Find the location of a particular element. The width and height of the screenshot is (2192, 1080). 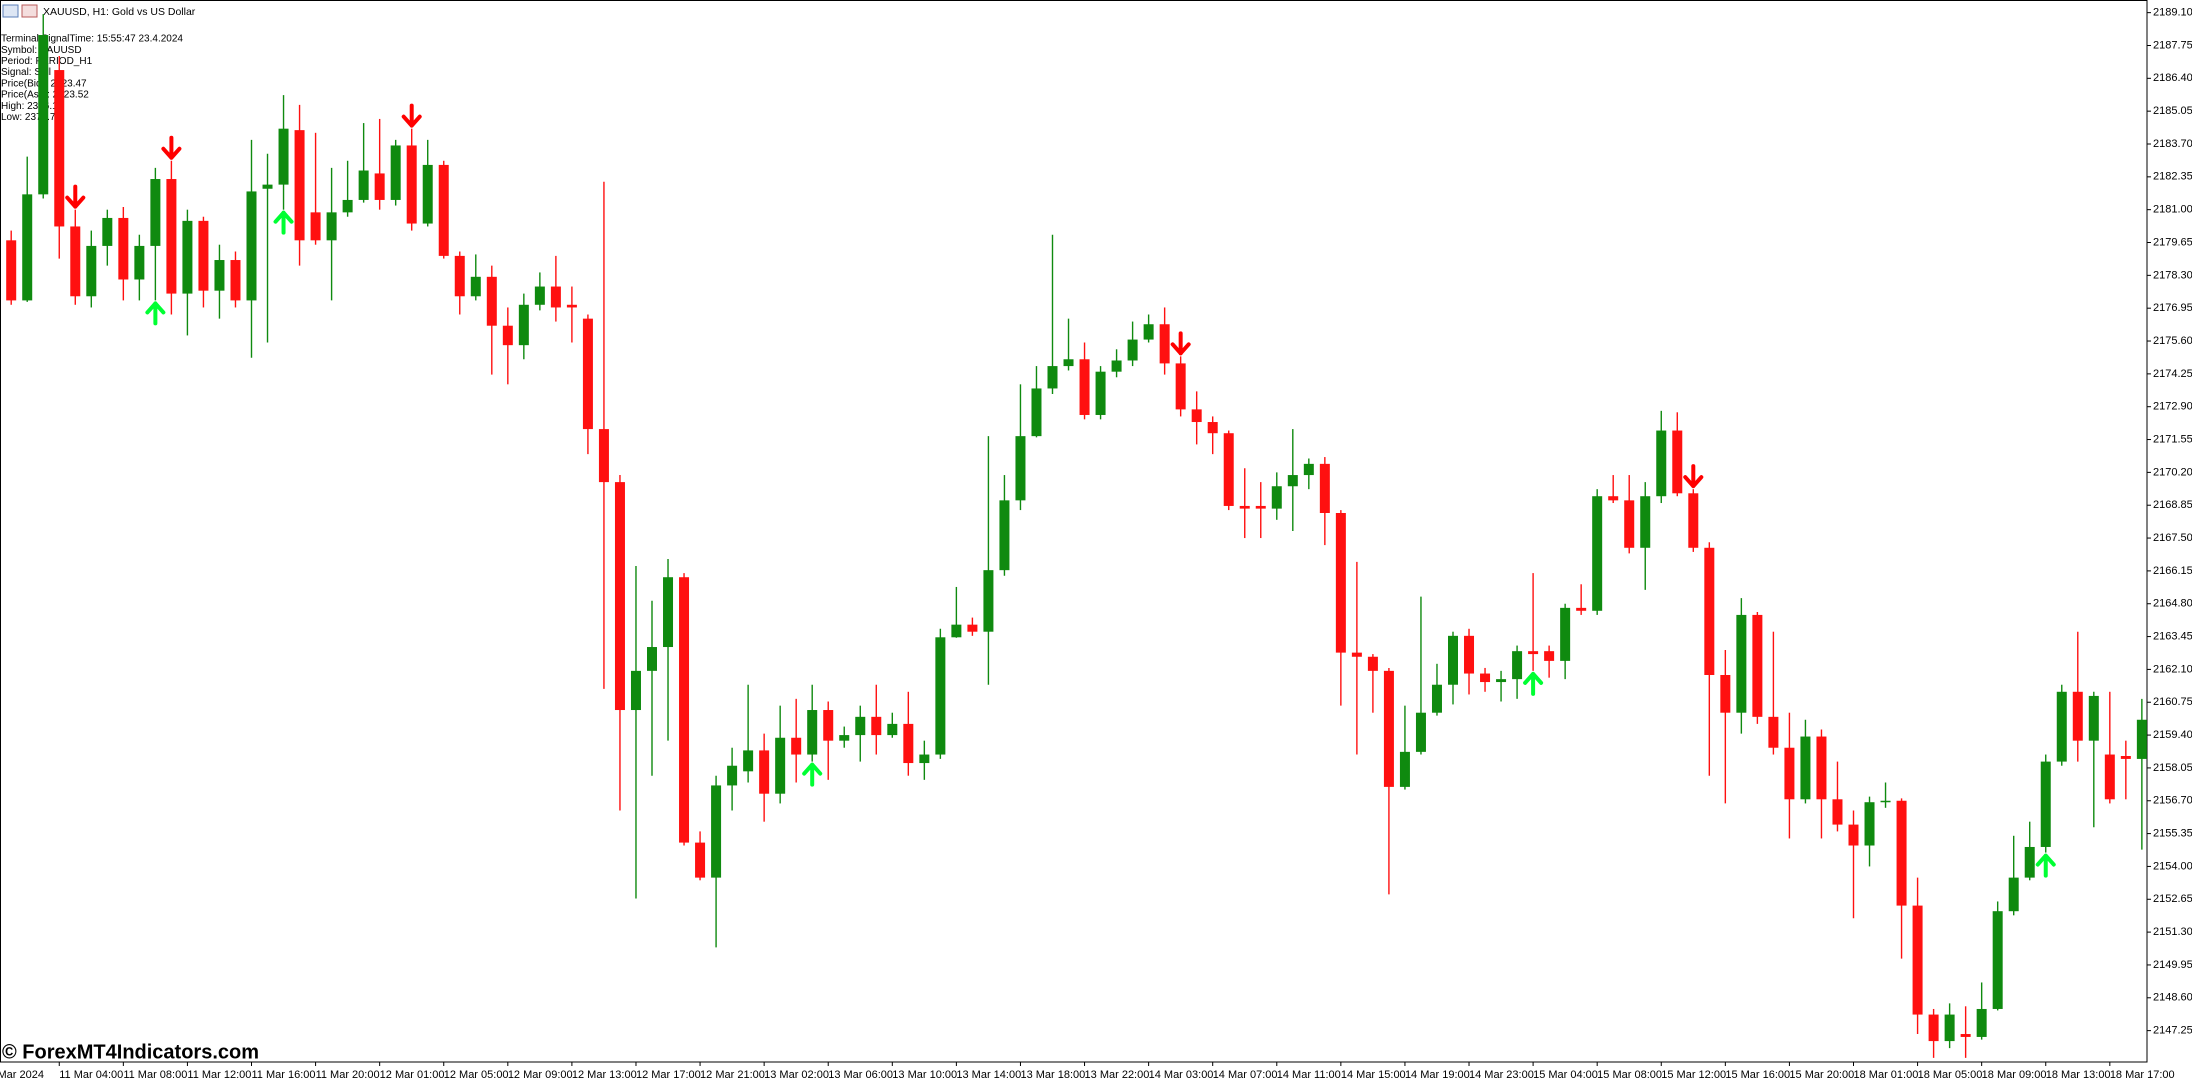

icon is located at coordinates (10, 11).